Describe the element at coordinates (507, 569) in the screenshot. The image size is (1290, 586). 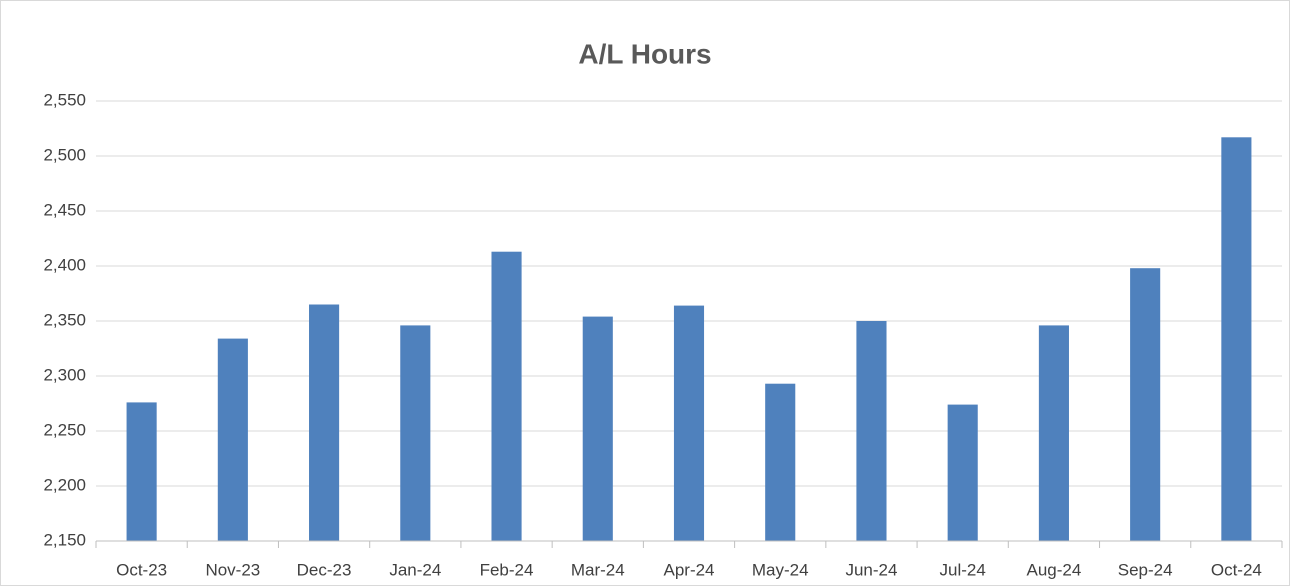
I see `x-tick-label: Feb-24` at that location.